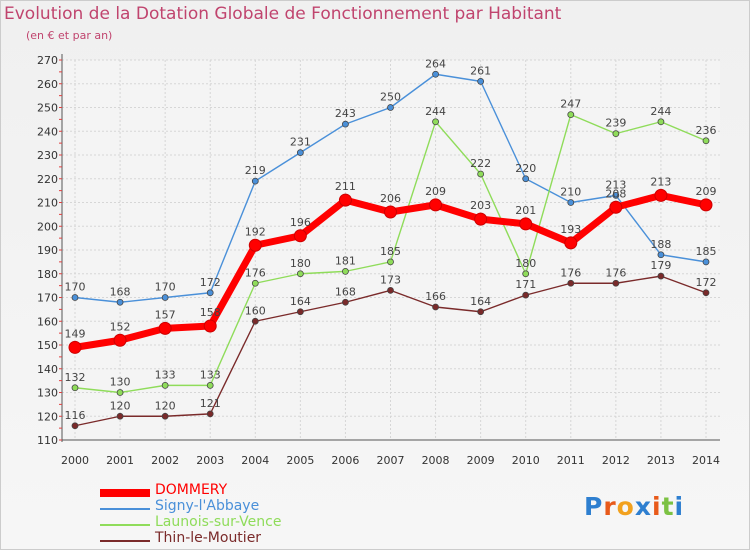  I want to click on legend-label: DOMMERY, so click(191, 490).